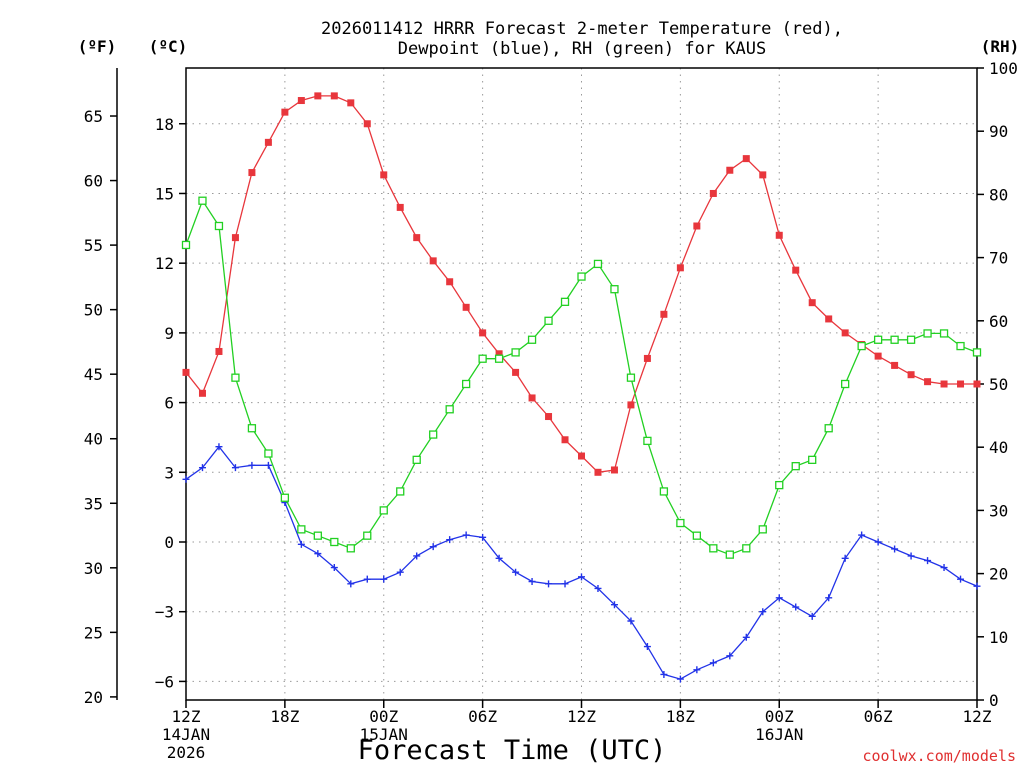 This screenshot has width=1024, height=768. I want to click on celsius-tick-label-3: 3, so click(169, 472).